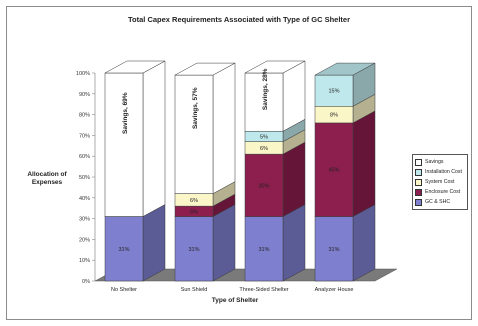 The height and width of the screenshot is (326, 478). What do you see at coordinates (84, 136) in the screenshot?
I see `y-tick-label: 70%` at bounding box center [84, 136].